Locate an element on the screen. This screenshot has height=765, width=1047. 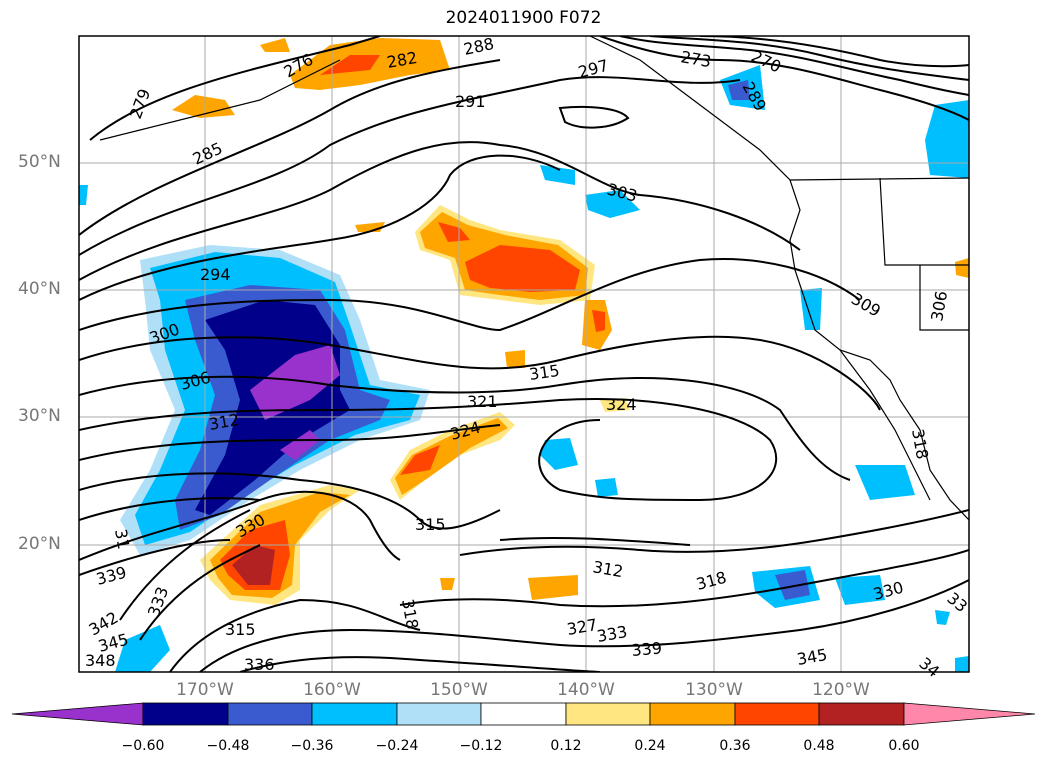
lon-label: 130°W is located at coordinates (714, 690).